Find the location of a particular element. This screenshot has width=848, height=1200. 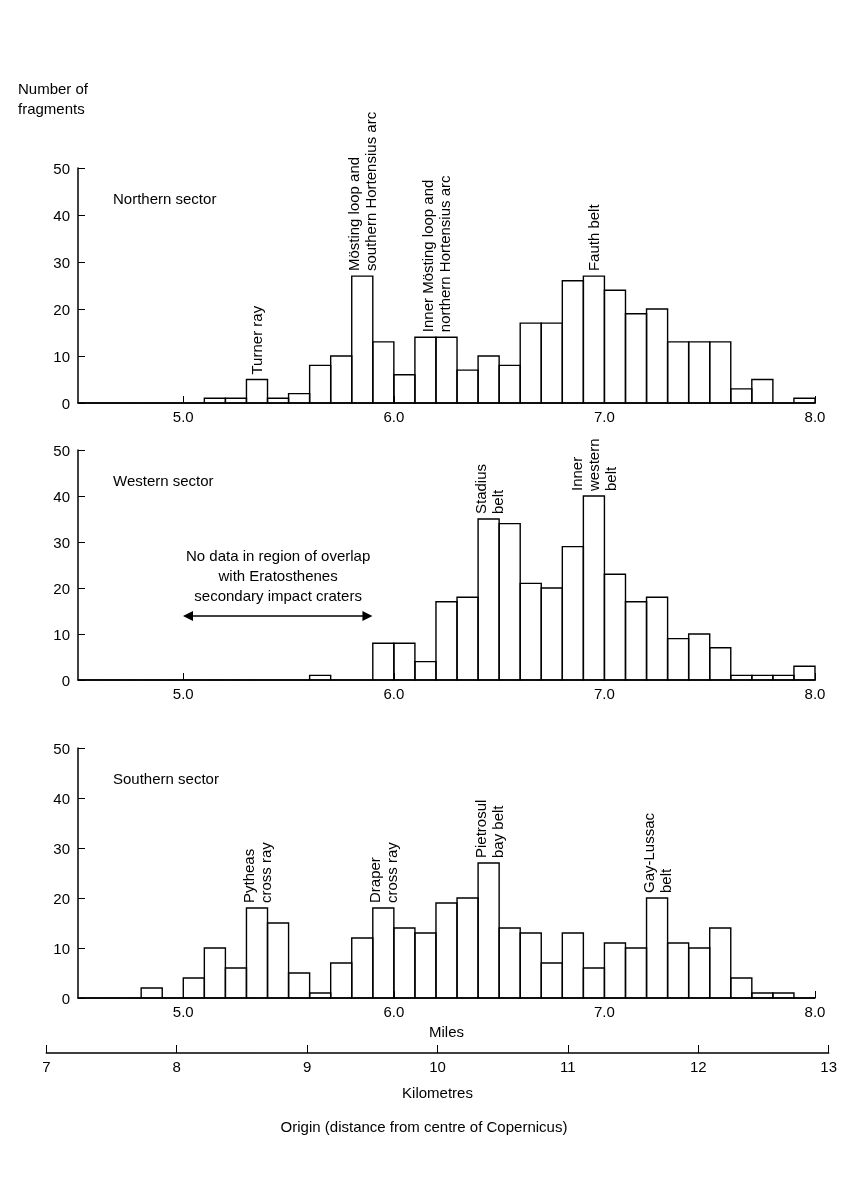

x2-tick-label: 7 is located at coordinates (46, 1066).